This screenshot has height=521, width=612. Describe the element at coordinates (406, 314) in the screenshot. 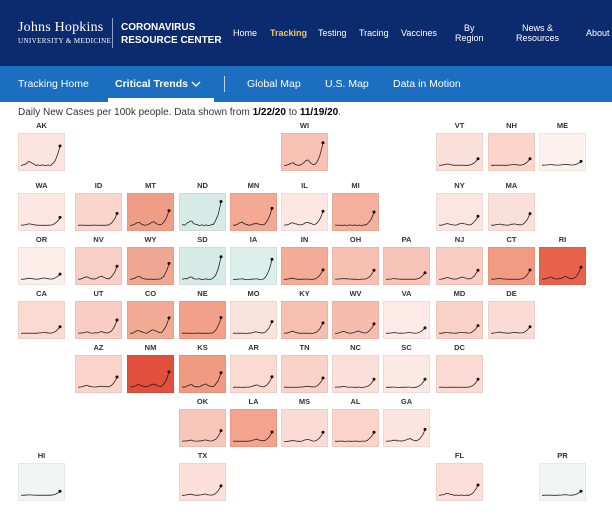

I see `state-tile-va: VA` at that location.